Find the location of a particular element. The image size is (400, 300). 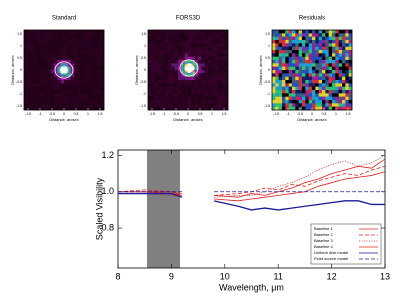

y-axis-label: Scaled Visibility is located at coordinates (99, 208).